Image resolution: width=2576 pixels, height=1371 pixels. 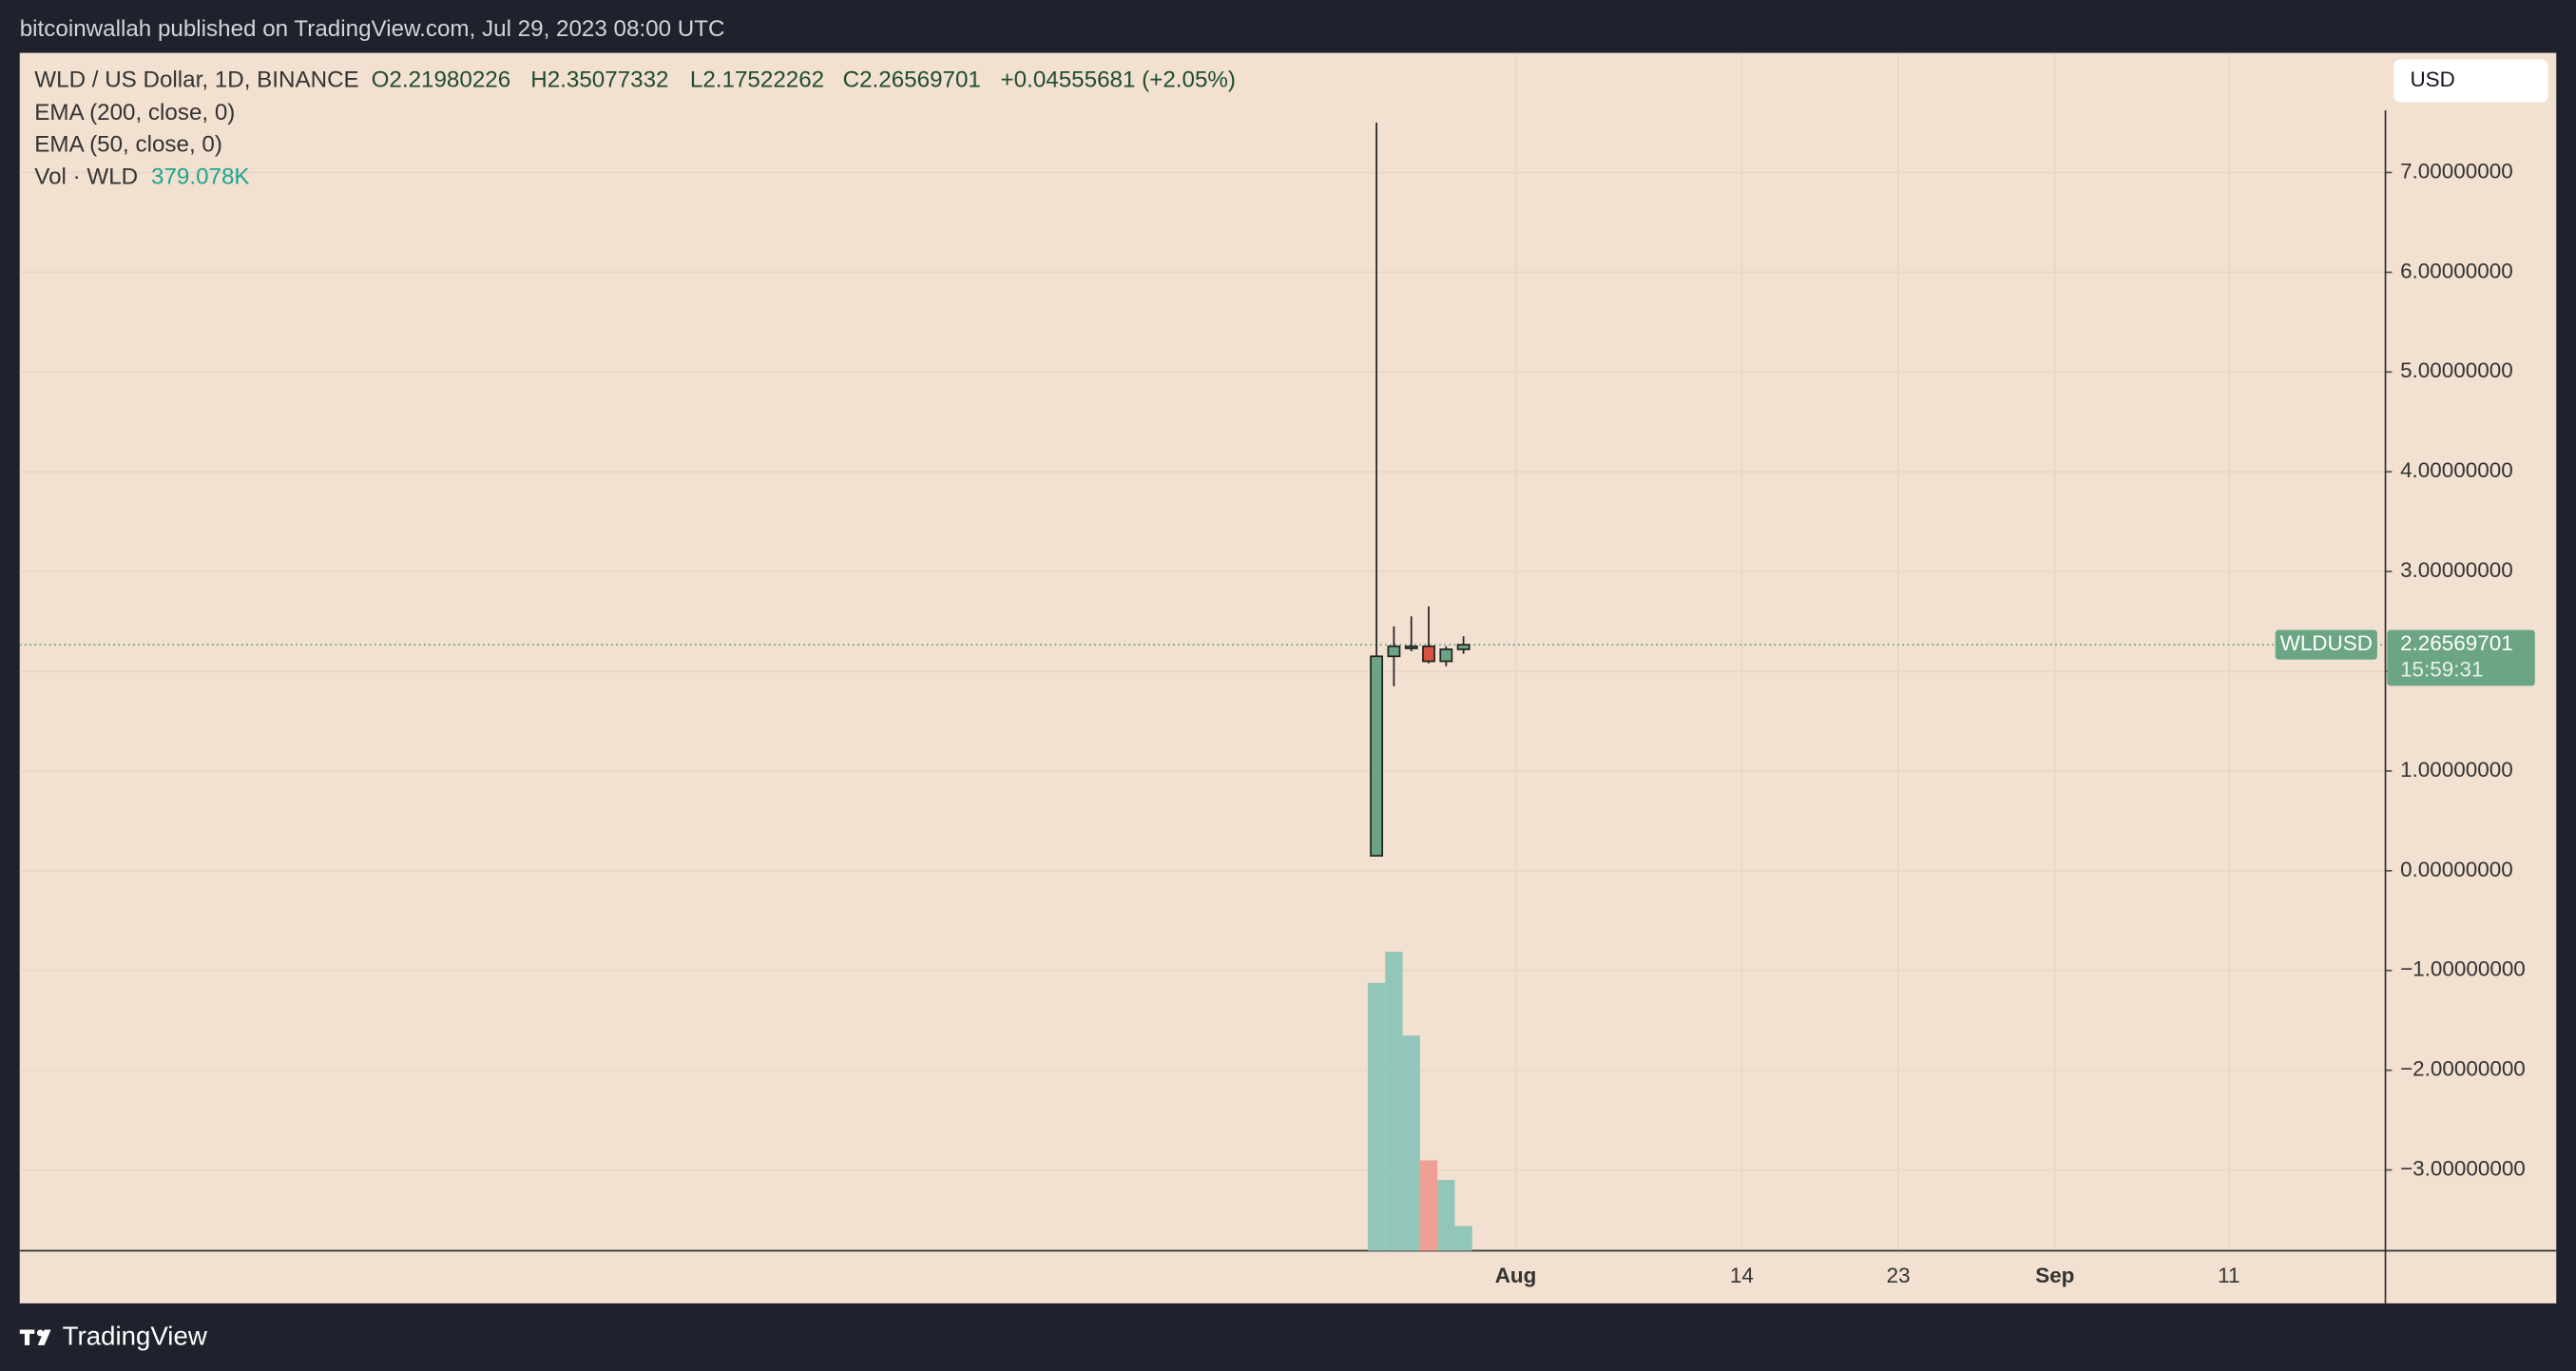 I want to click on chart-title: WLD / US Dollar, 1D, BINANCE, so click(x=196, y=79).